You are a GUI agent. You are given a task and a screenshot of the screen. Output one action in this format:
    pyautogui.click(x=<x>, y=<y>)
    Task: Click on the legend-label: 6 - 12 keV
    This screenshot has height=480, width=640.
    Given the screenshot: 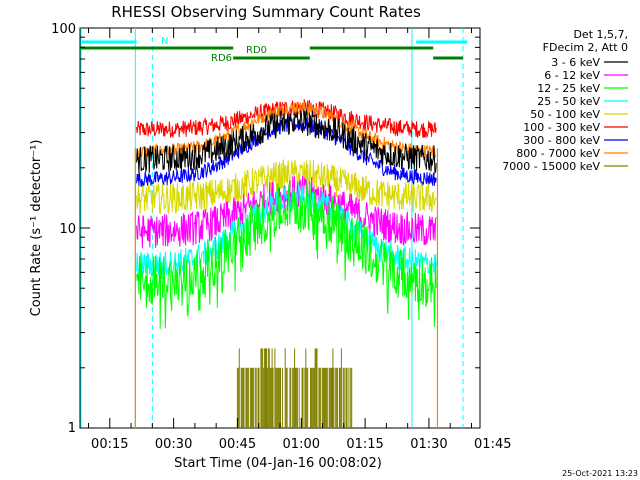 What is the action you would take?
    pyautogui.click(x=572, y=75)
    